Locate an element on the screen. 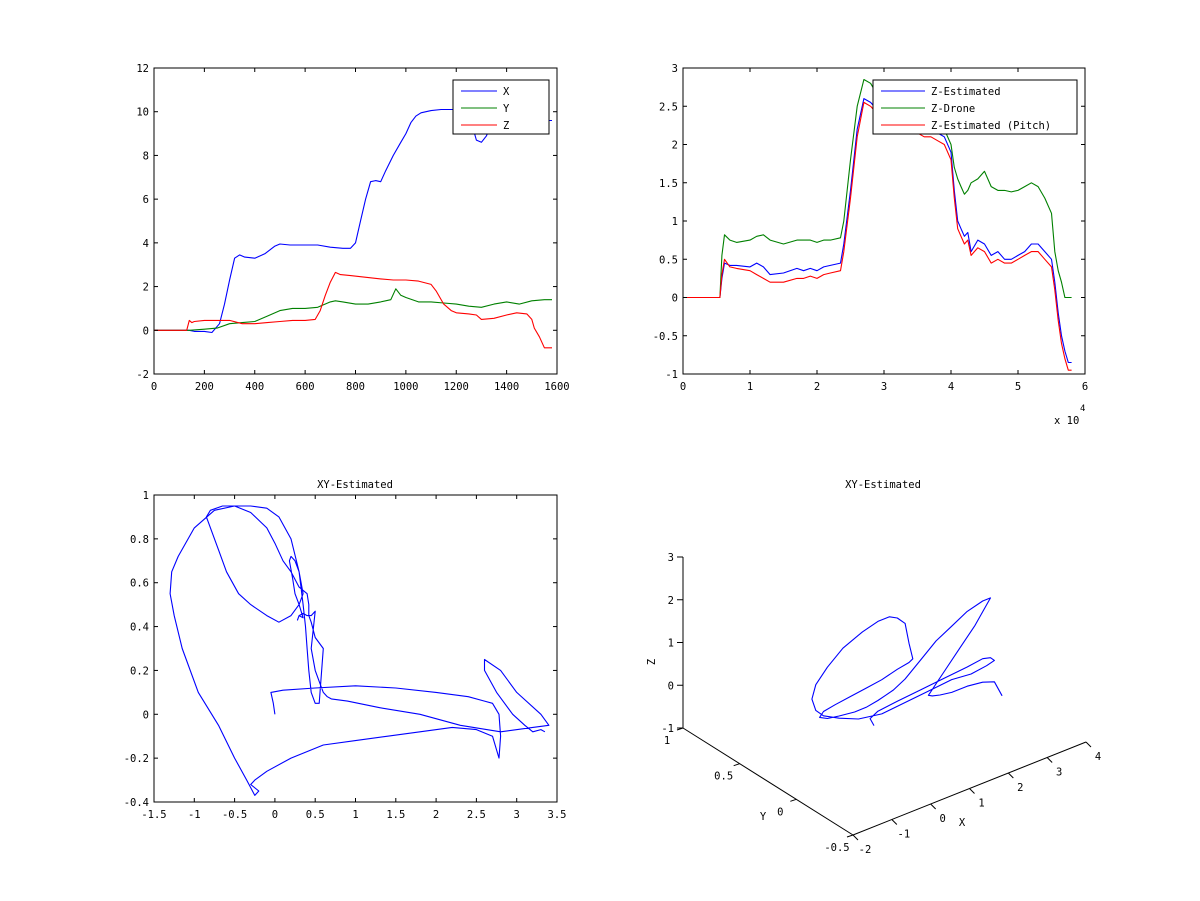  plot3-ytick-label: 0.2 is located at coordinates (139, 671).